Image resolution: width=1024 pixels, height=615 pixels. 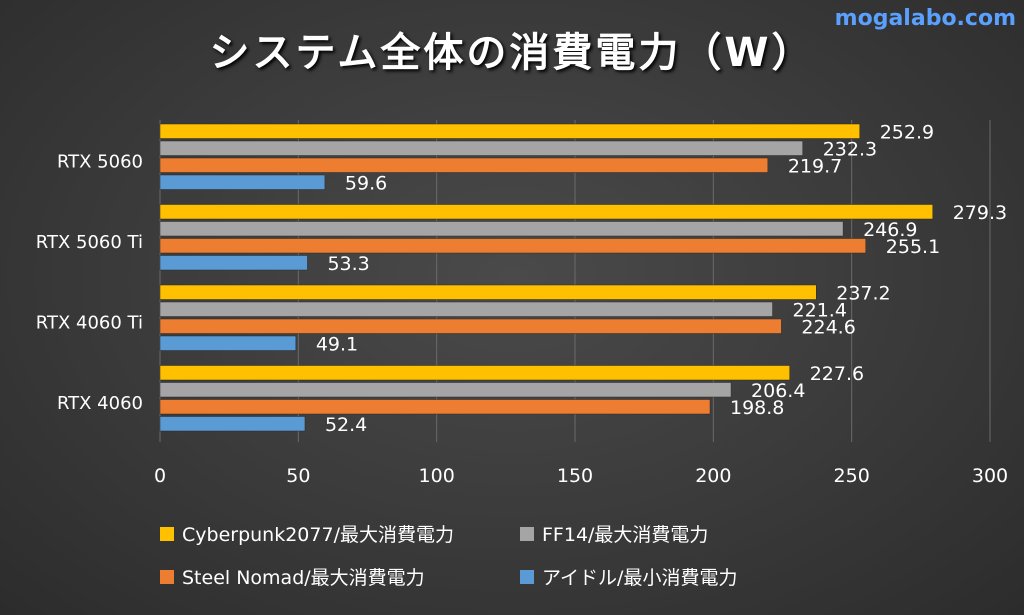 I want to click on legend-item: アイドル/最小消費電力, so click(x=700, y=576).